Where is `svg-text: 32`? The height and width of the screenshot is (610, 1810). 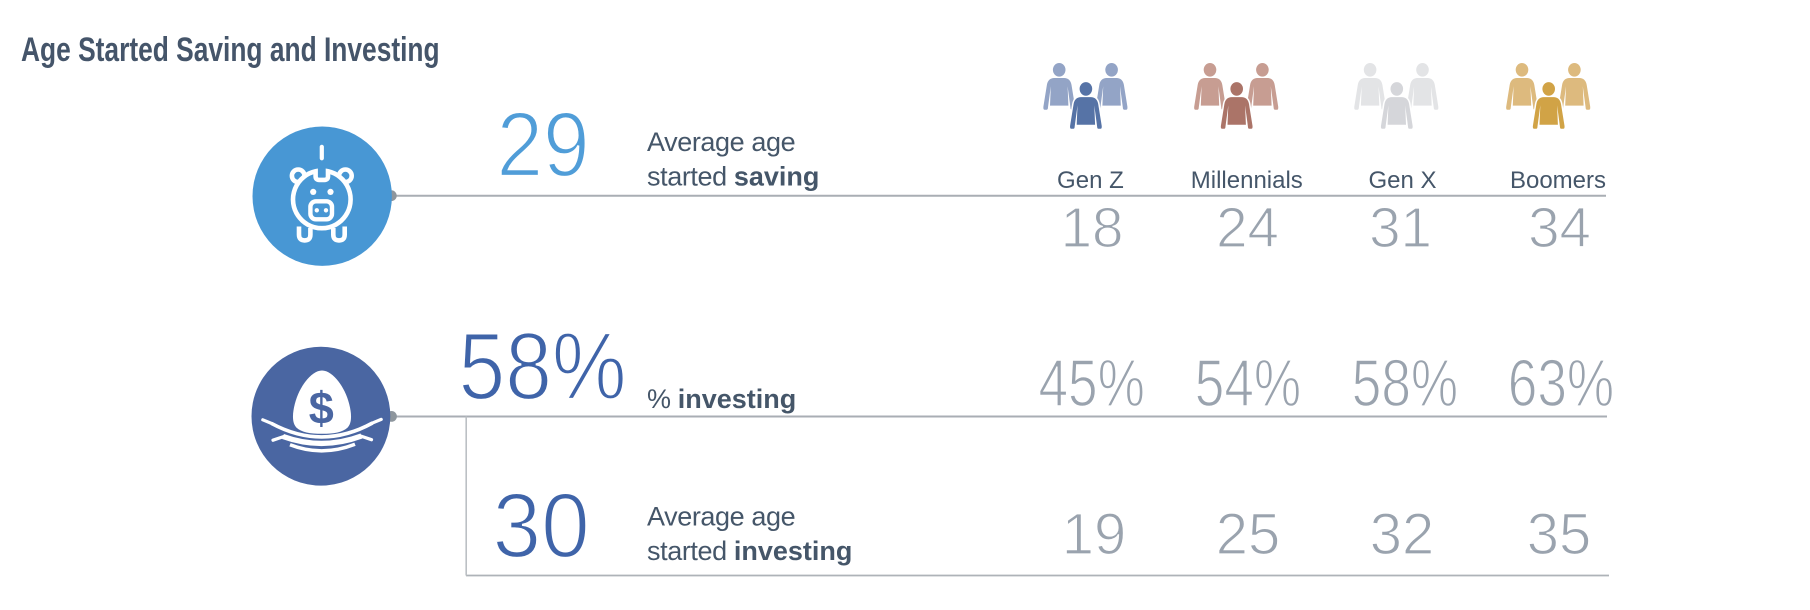
svg-text: 32 is located at coordinates (1402, 534).